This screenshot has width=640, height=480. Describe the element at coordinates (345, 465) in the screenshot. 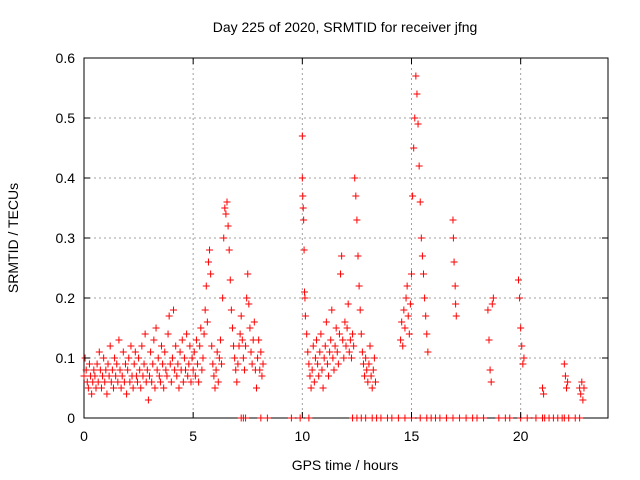

I see `x-axis-label: GPS time / hours` at that location.